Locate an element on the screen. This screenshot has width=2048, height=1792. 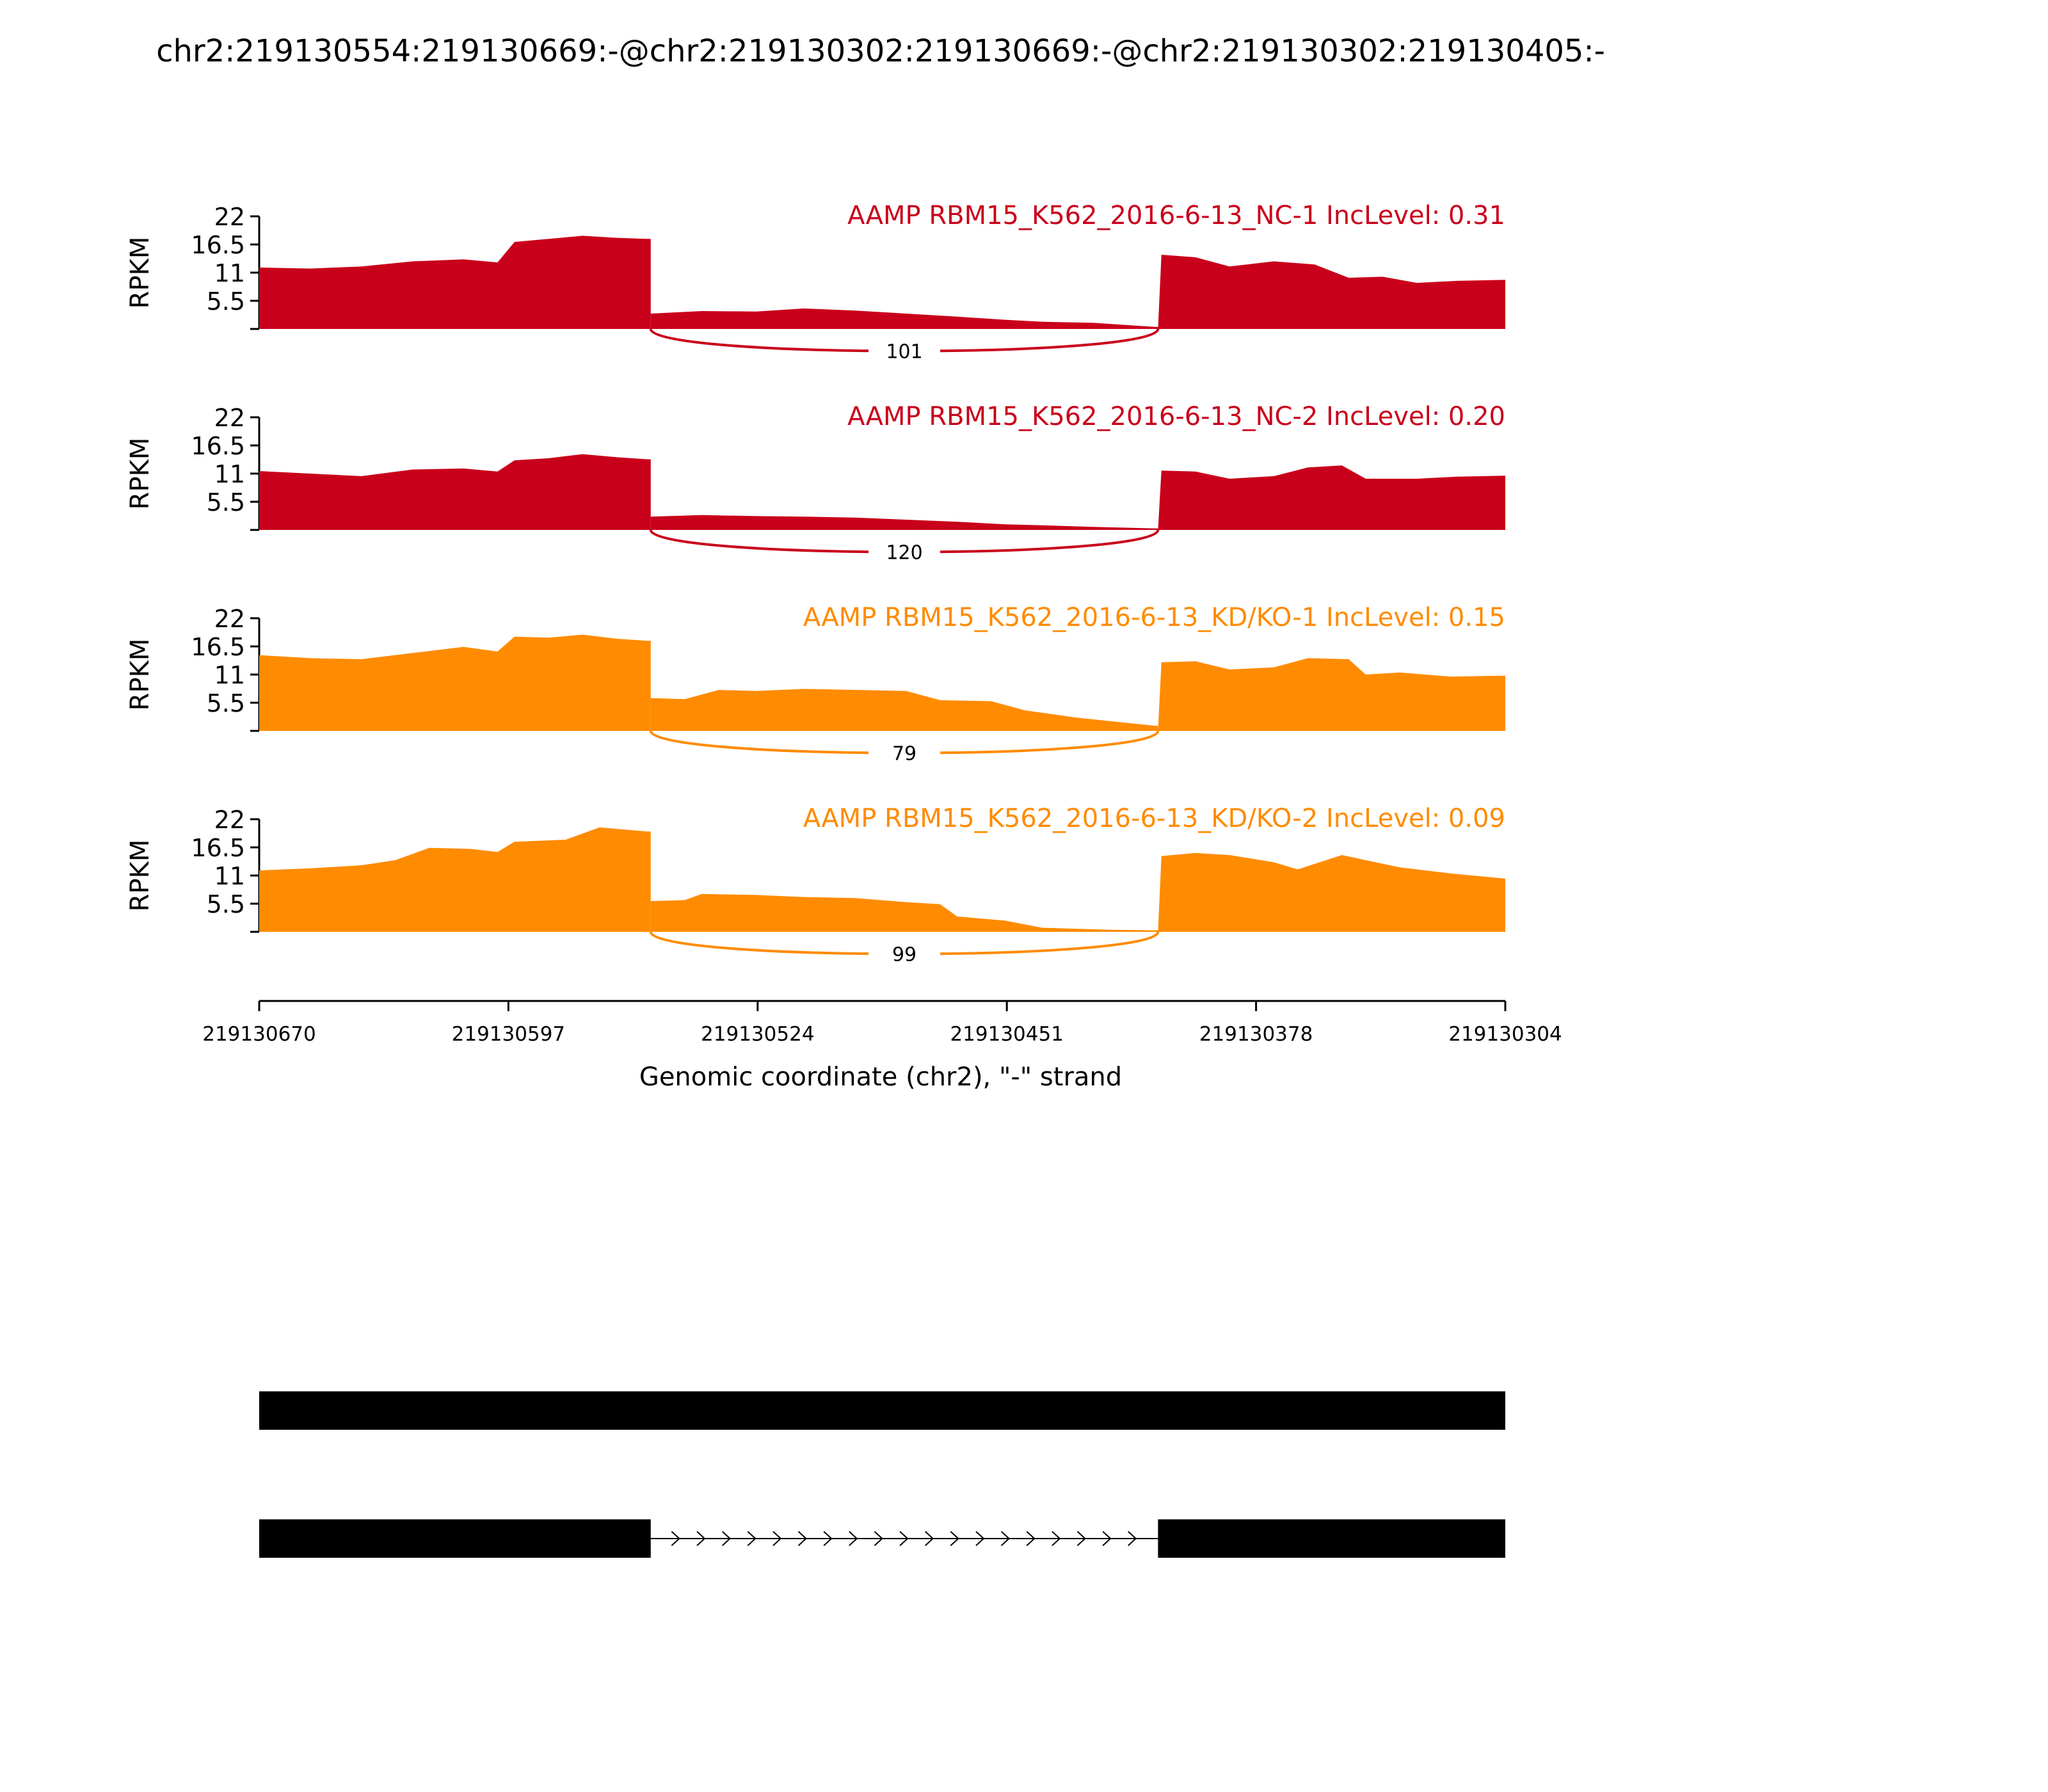
x-tick-label: 219130378 is located at coordinates (1256, 1034).